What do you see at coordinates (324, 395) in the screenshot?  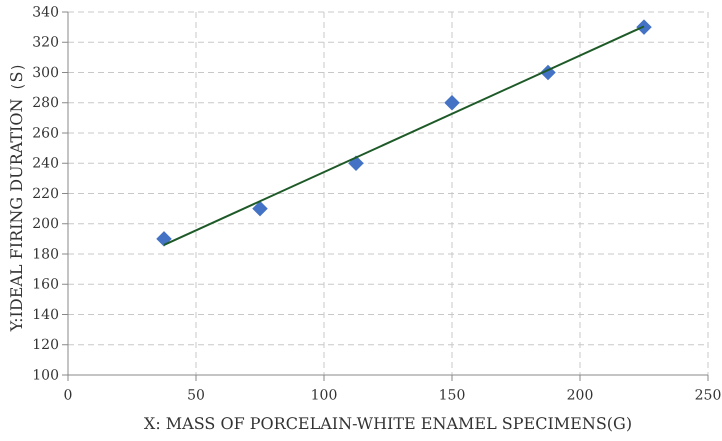 I see `x-tick-label: 100` at bounding box center [324, 395].